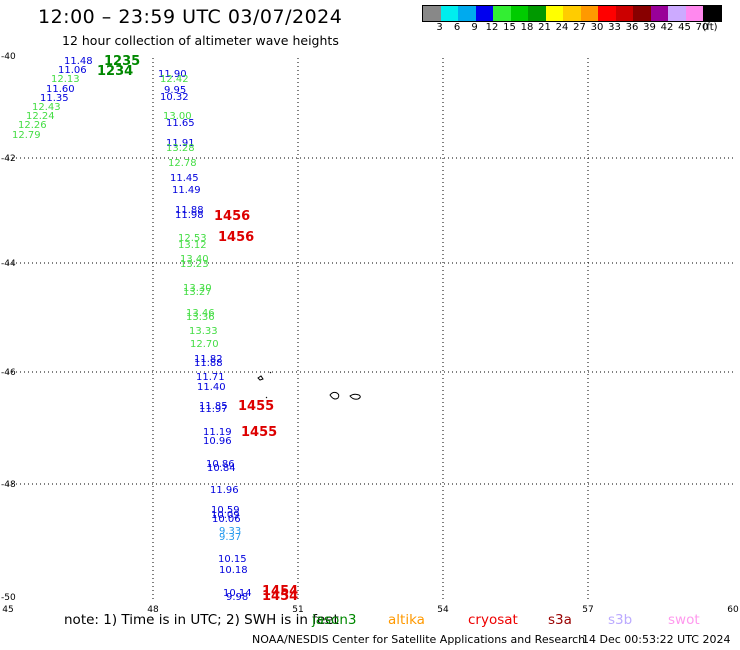 The height and width of the screenshot is (650, 740). Describe the element at coordinates (184, 178) in the screenshot. I see `wave-height-value: 11.45` at that location.